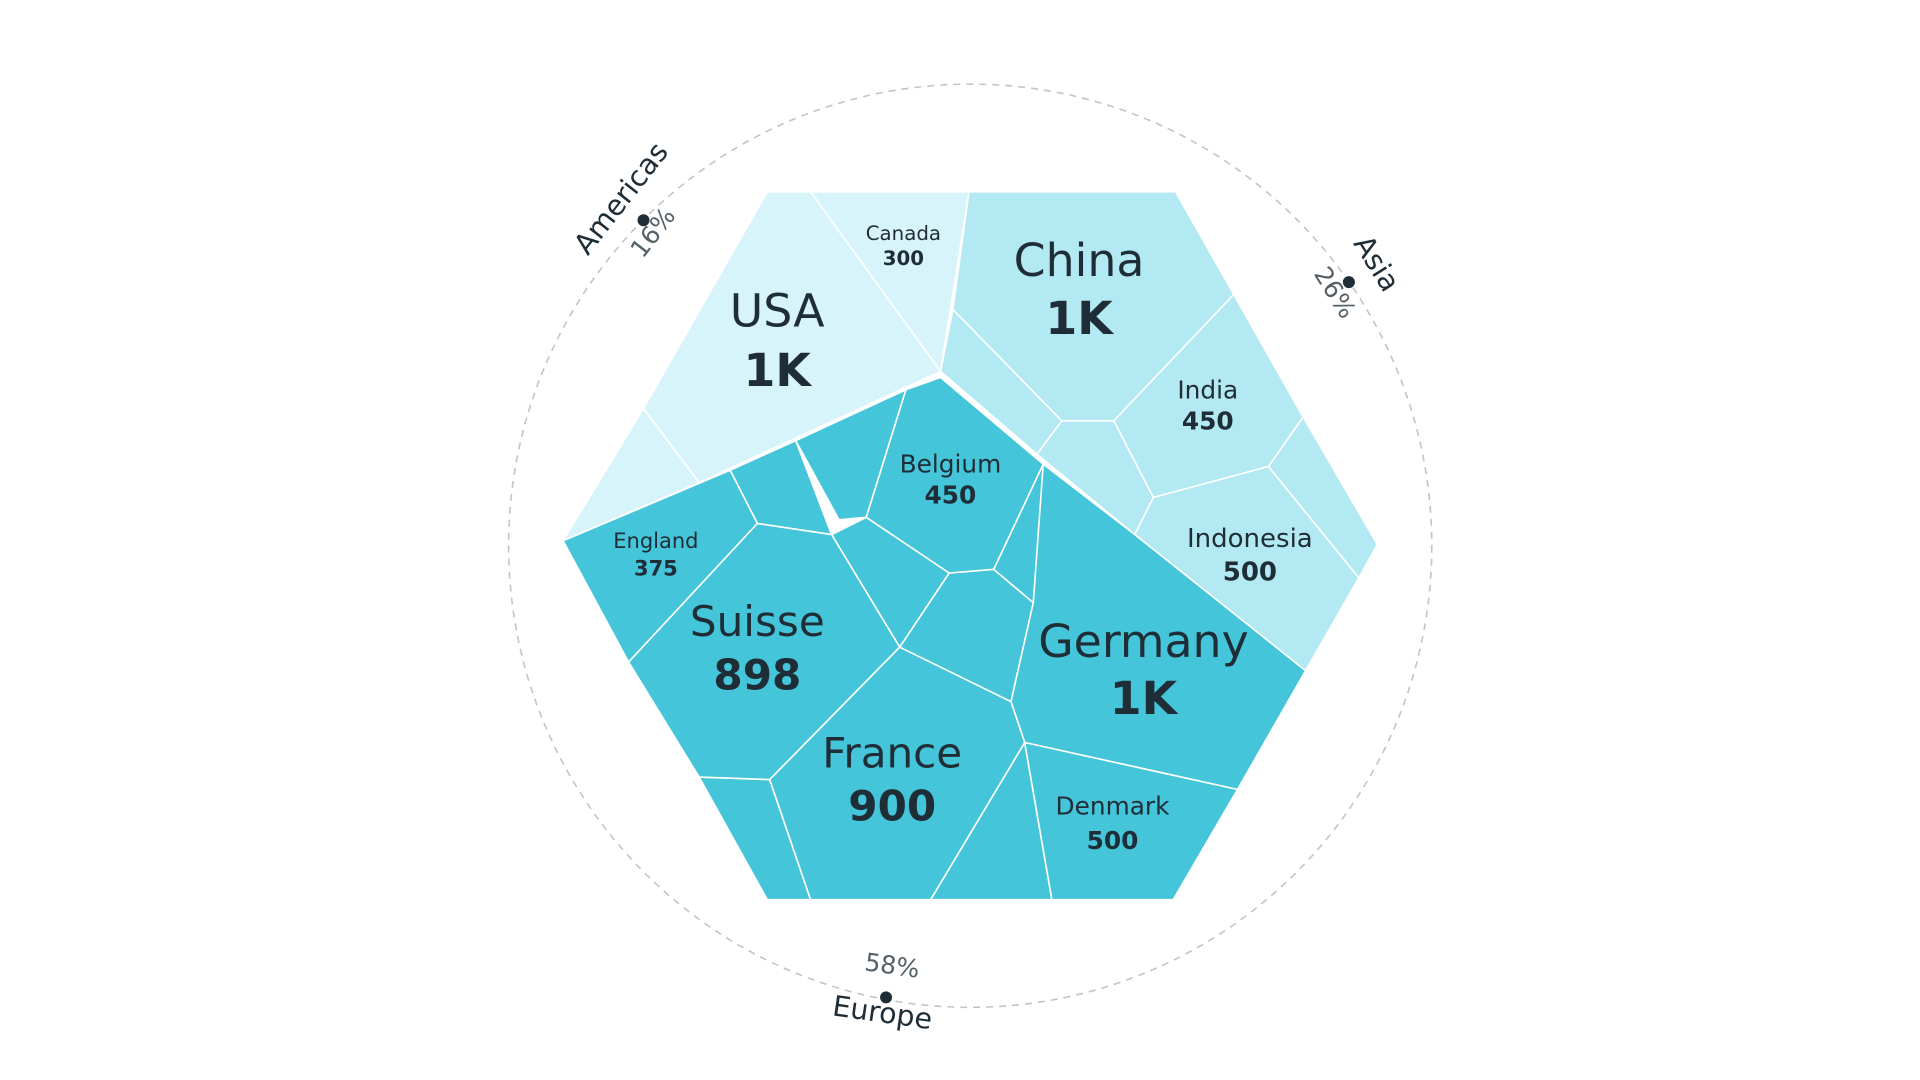 This screenshot has width=1920, height=1080. What do you see at coordinates (1113, 840) in the screenshot?
I see `cell-value-denmark: 500` at bounding box center [1113, 840].